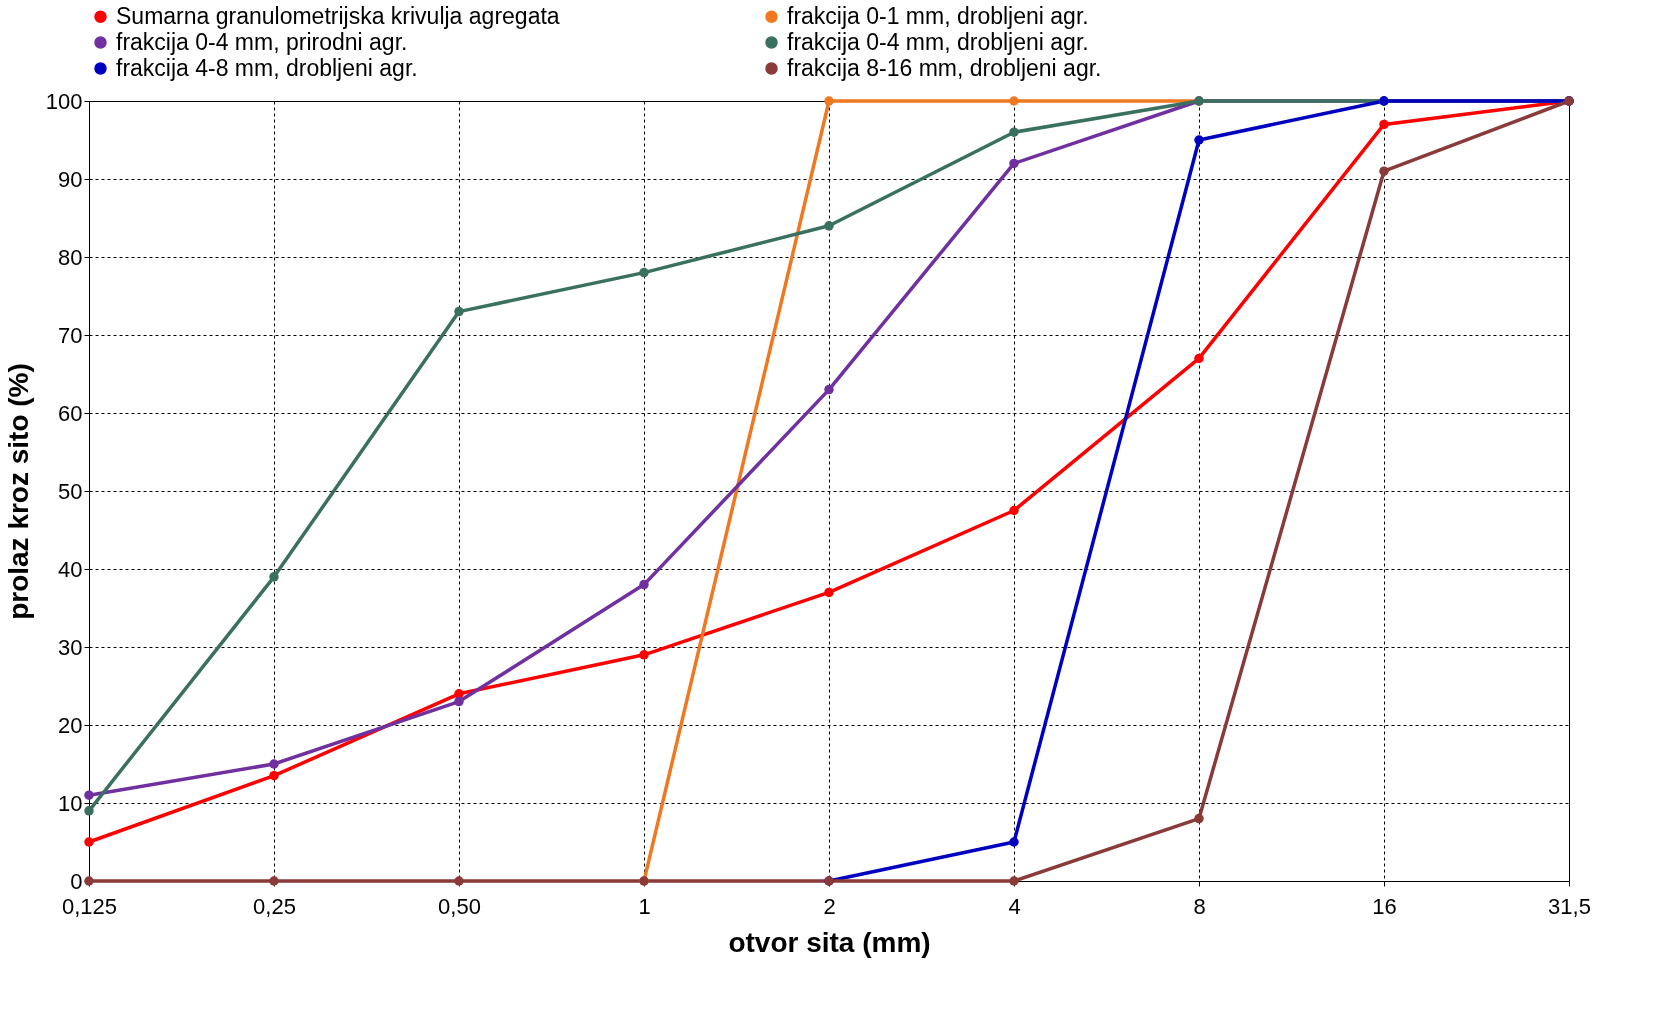 This screenshot has height=1030, width=1673. I want to click on x-tick-label: 0,125, so click(89, 906).